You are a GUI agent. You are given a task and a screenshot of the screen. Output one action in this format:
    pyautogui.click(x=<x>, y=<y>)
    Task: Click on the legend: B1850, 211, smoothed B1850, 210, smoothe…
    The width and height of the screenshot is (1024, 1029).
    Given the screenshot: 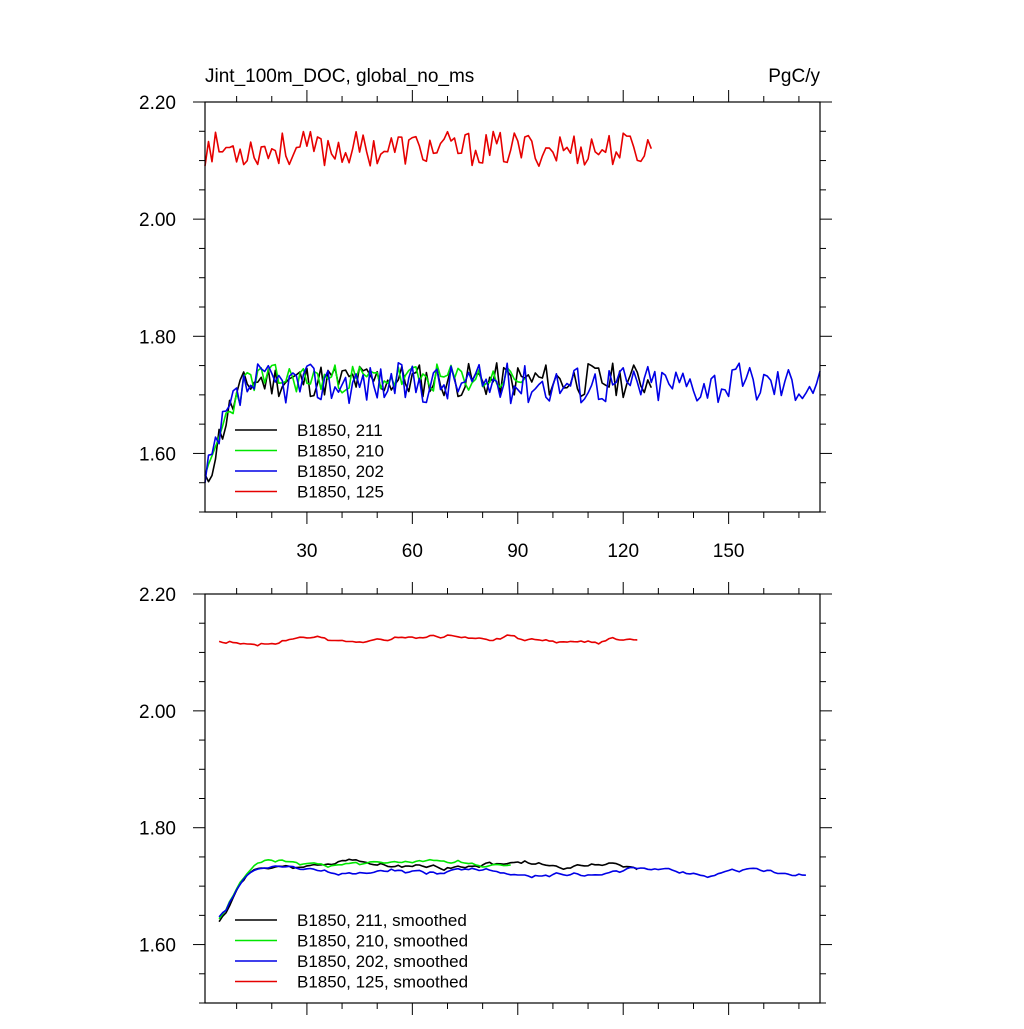 What is the action you would take?
    pyautogui.click(x=351, y=951)
    